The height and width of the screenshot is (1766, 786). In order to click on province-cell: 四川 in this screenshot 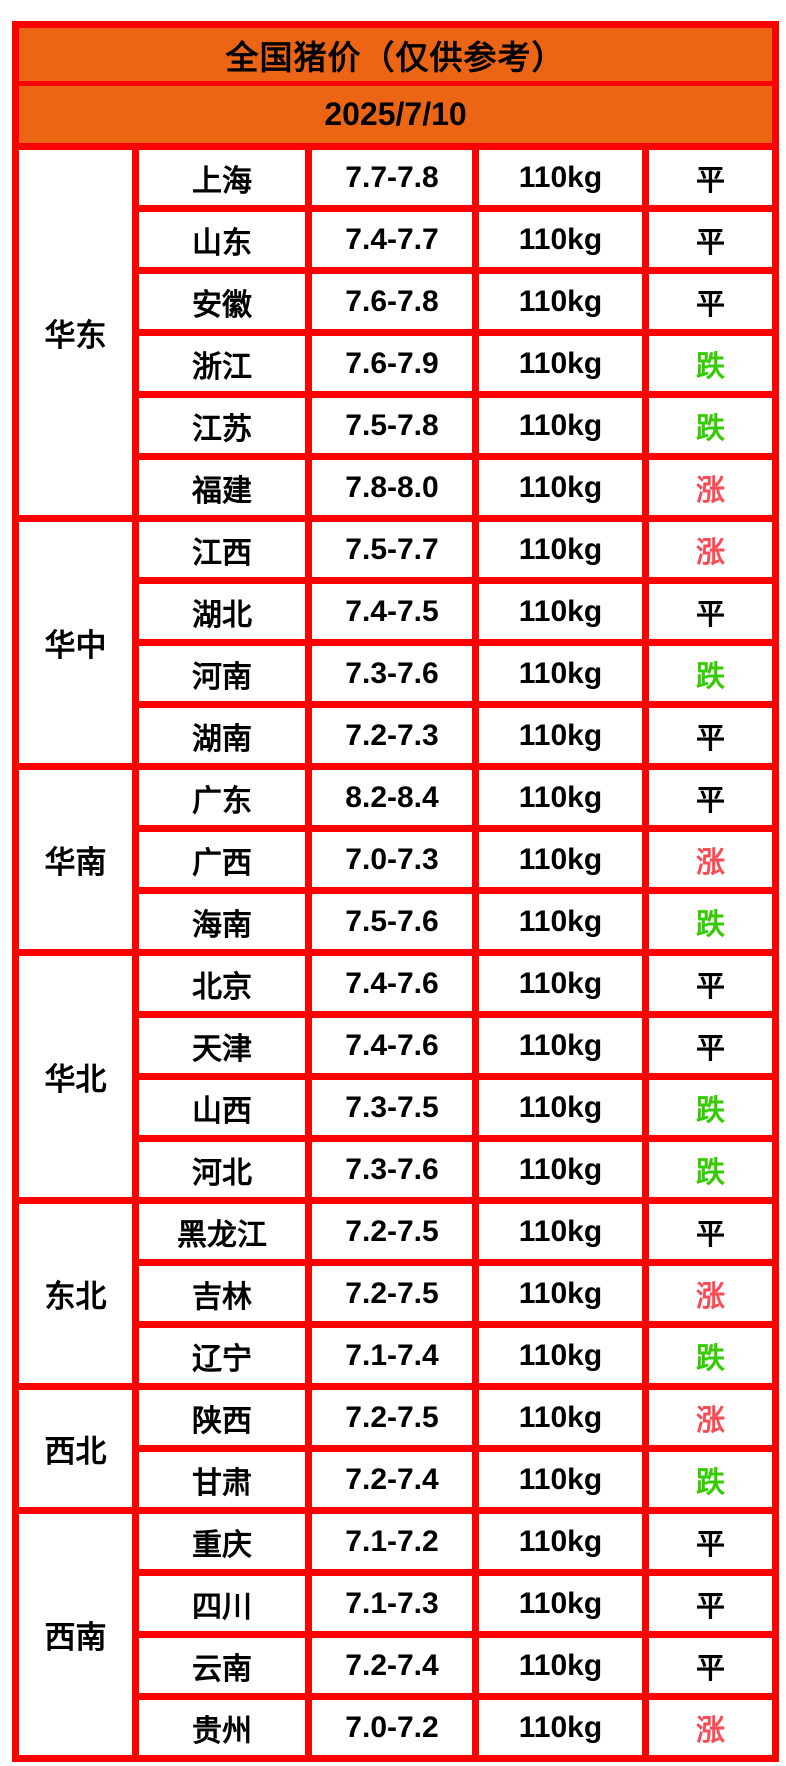, I will do `click(222, 1603)`.